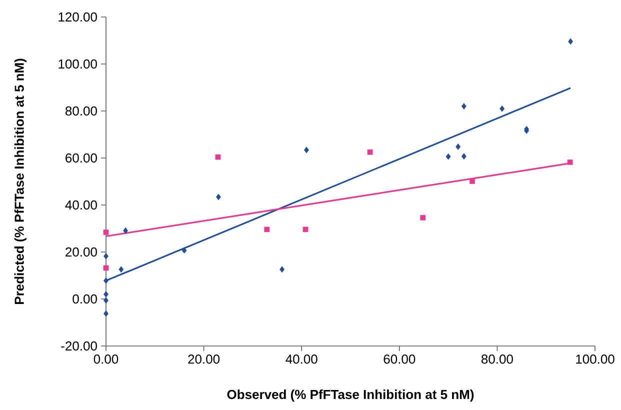 This screenshot has width=621, height=410. What do you see at coordinates (20, 181) in the screenshot?
I see `y-axis-title: Predicted (% PfFTase Inhibition at 5 nM)` at bounding box center [20, 181].